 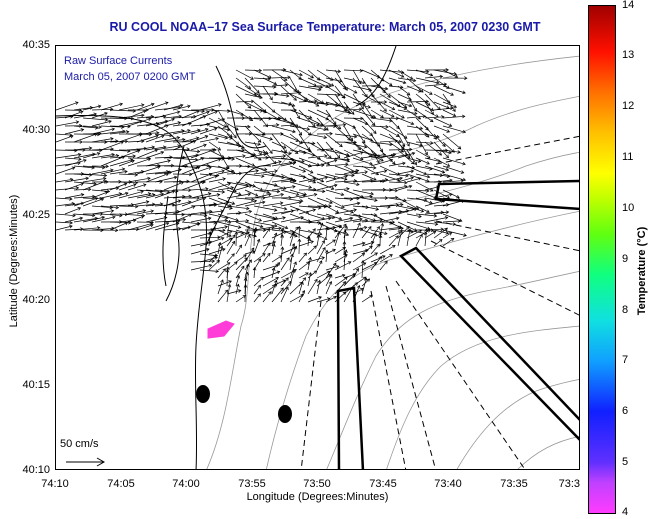 I want to click on x-tick-label: 74:00, so click(x=186, y=484).